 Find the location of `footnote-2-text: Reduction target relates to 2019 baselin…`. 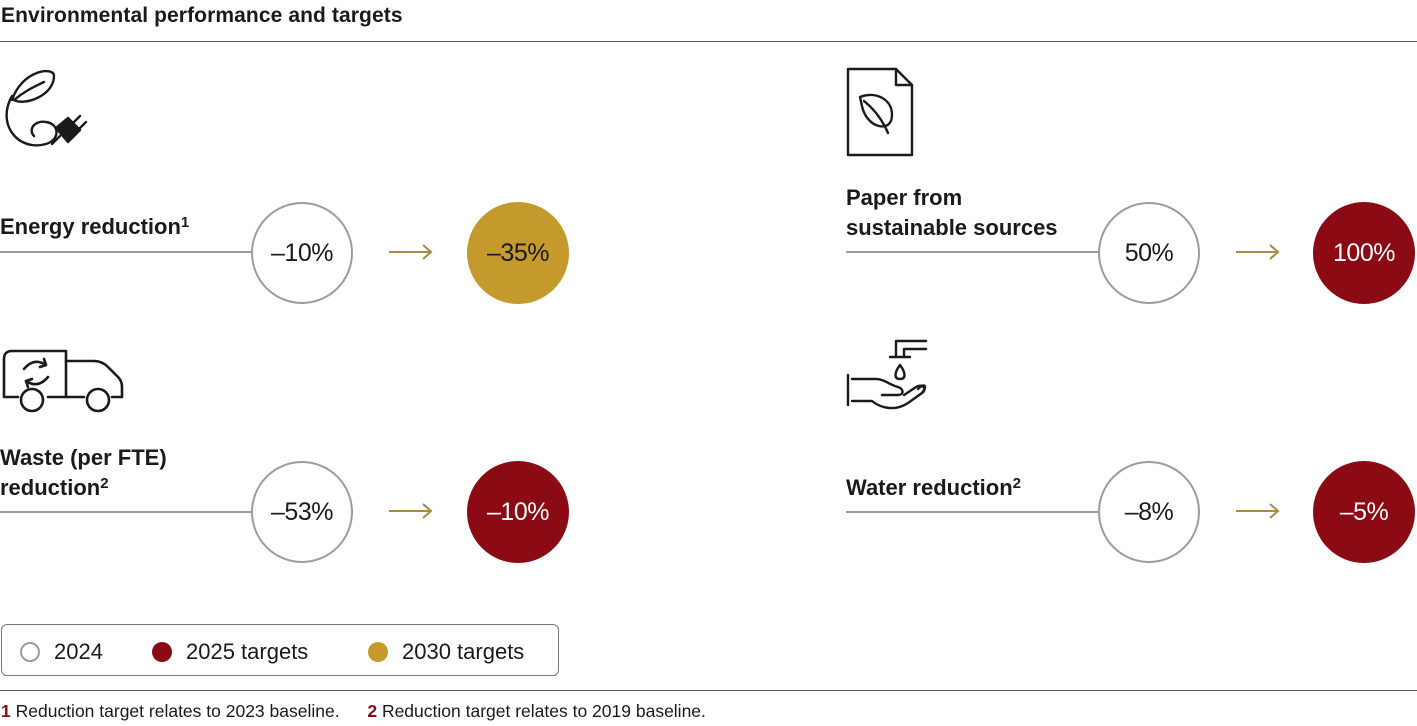

footnote-2-text: Reduction target relates to 2019 baselin… is located at coordinates (543, 711).